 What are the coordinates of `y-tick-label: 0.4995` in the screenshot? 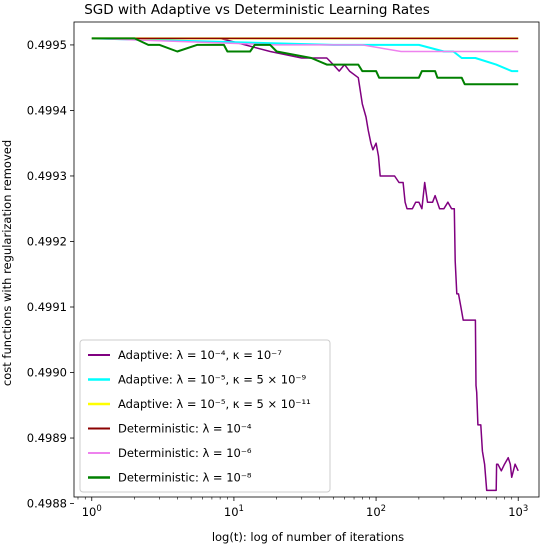 It's located at (47, 45).